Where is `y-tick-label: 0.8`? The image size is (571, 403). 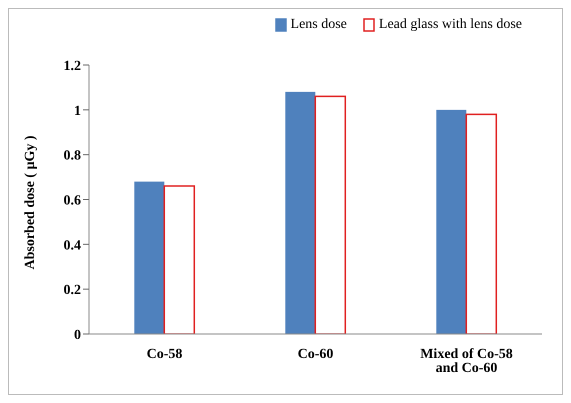
y-tick-label: 0.8 is located at coordinates (72, 156).